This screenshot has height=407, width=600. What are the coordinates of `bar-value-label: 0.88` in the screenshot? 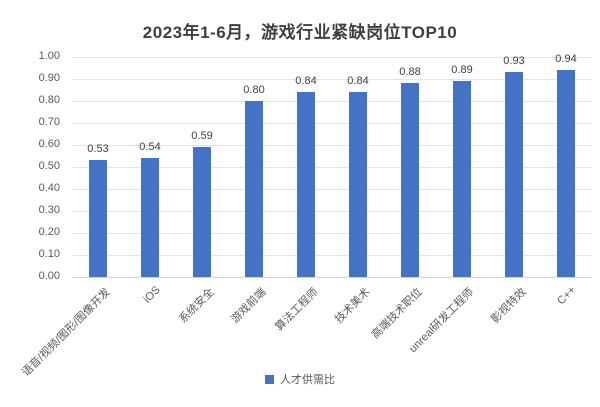 It's located at (410, 72).